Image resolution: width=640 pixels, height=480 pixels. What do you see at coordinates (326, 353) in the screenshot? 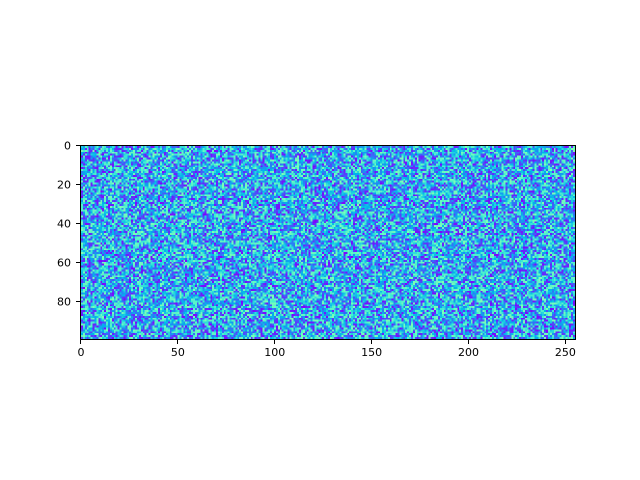
I see `x-axis: 0 50 100 150 200 250` at bounding box center [326, 353].